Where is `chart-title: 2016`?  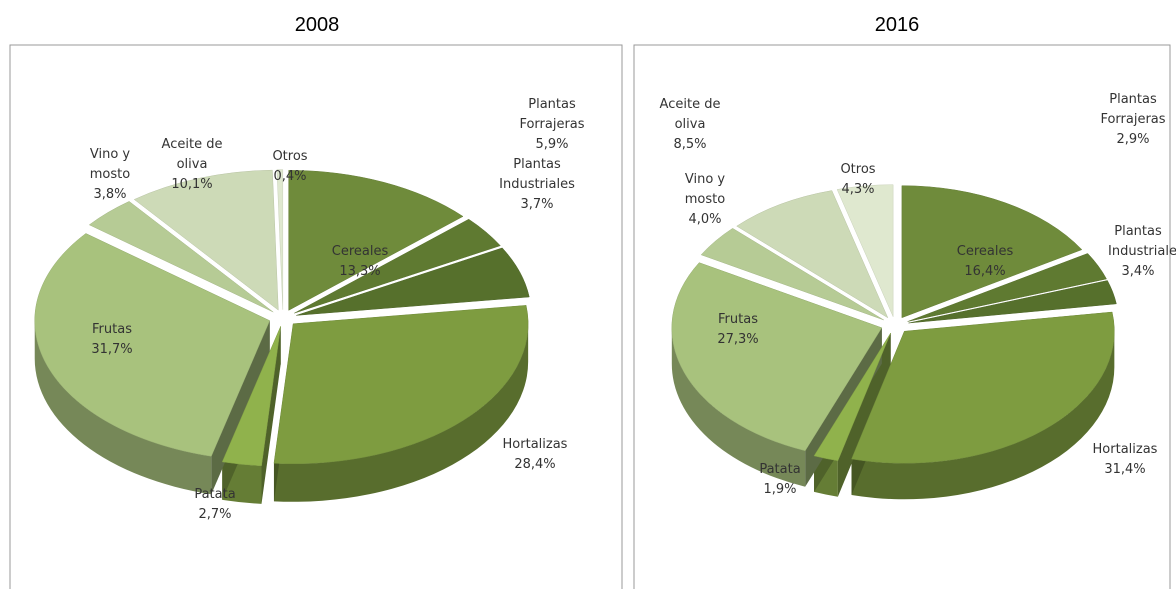
chart-title: 2016 is located at coordinates (897, 25).